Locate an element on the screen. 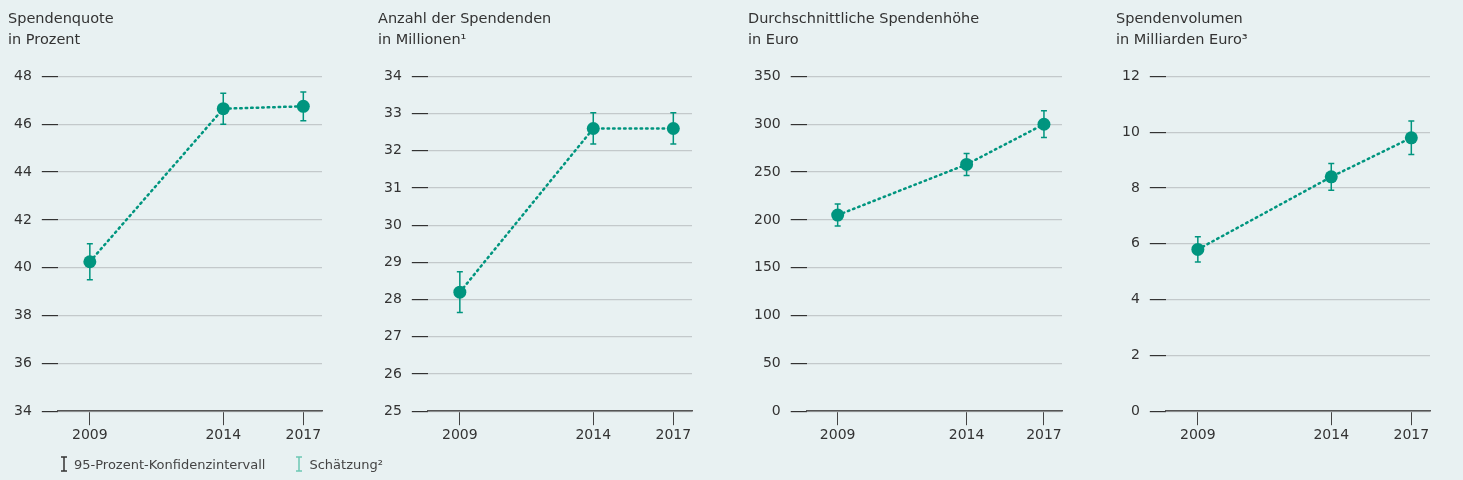  y-tick-label: 6 is located at coordinates (1135, 242).